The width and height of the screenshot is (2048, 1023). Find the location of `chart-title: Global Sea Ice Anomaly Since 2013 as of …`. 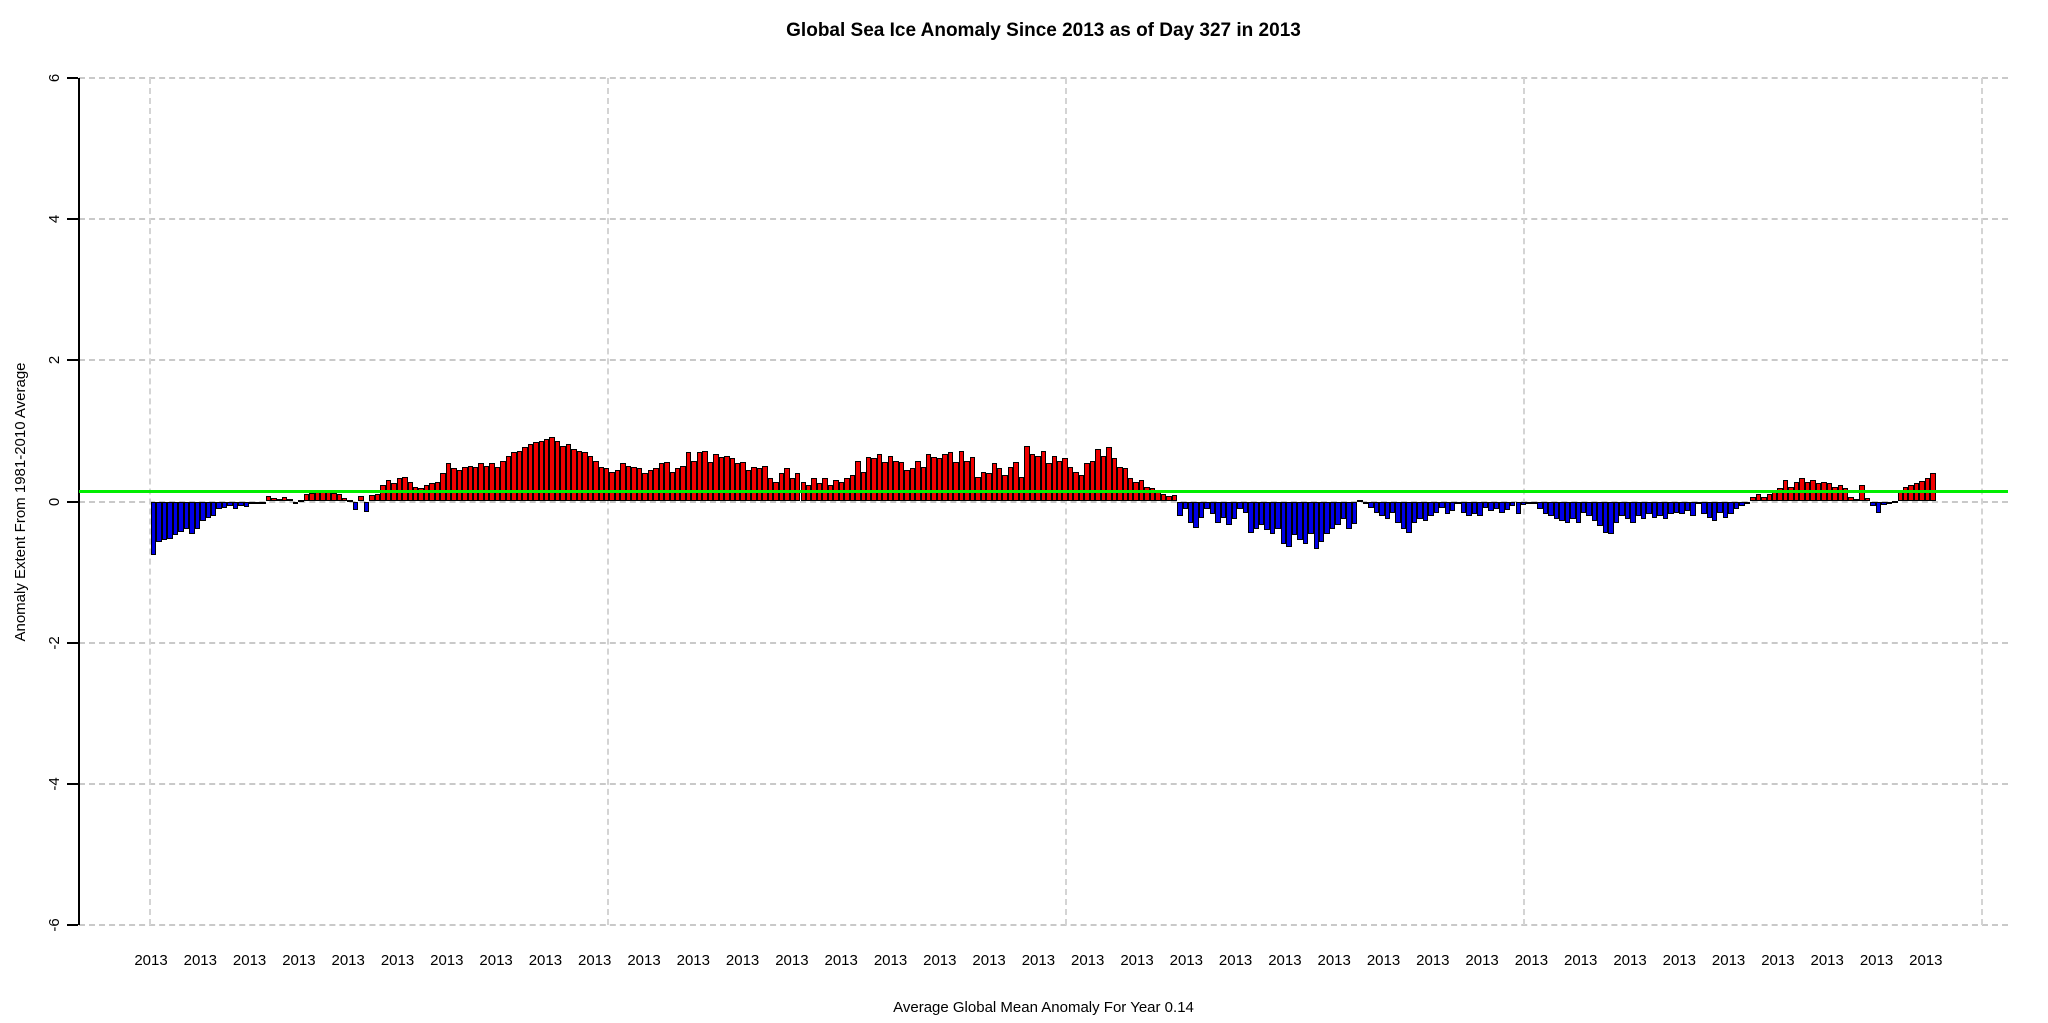

chart-title: Global Sea Ice Anomaly Since 2013 as of … is located at coordinates (1043, 30).